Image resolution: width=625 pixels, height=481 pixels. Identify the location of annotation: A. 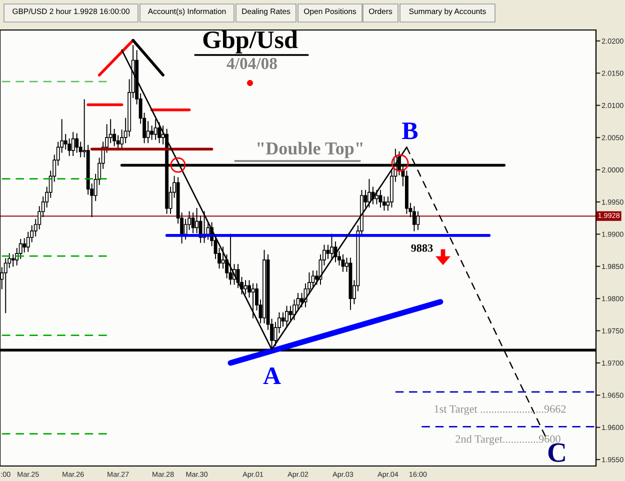
(272, 376).